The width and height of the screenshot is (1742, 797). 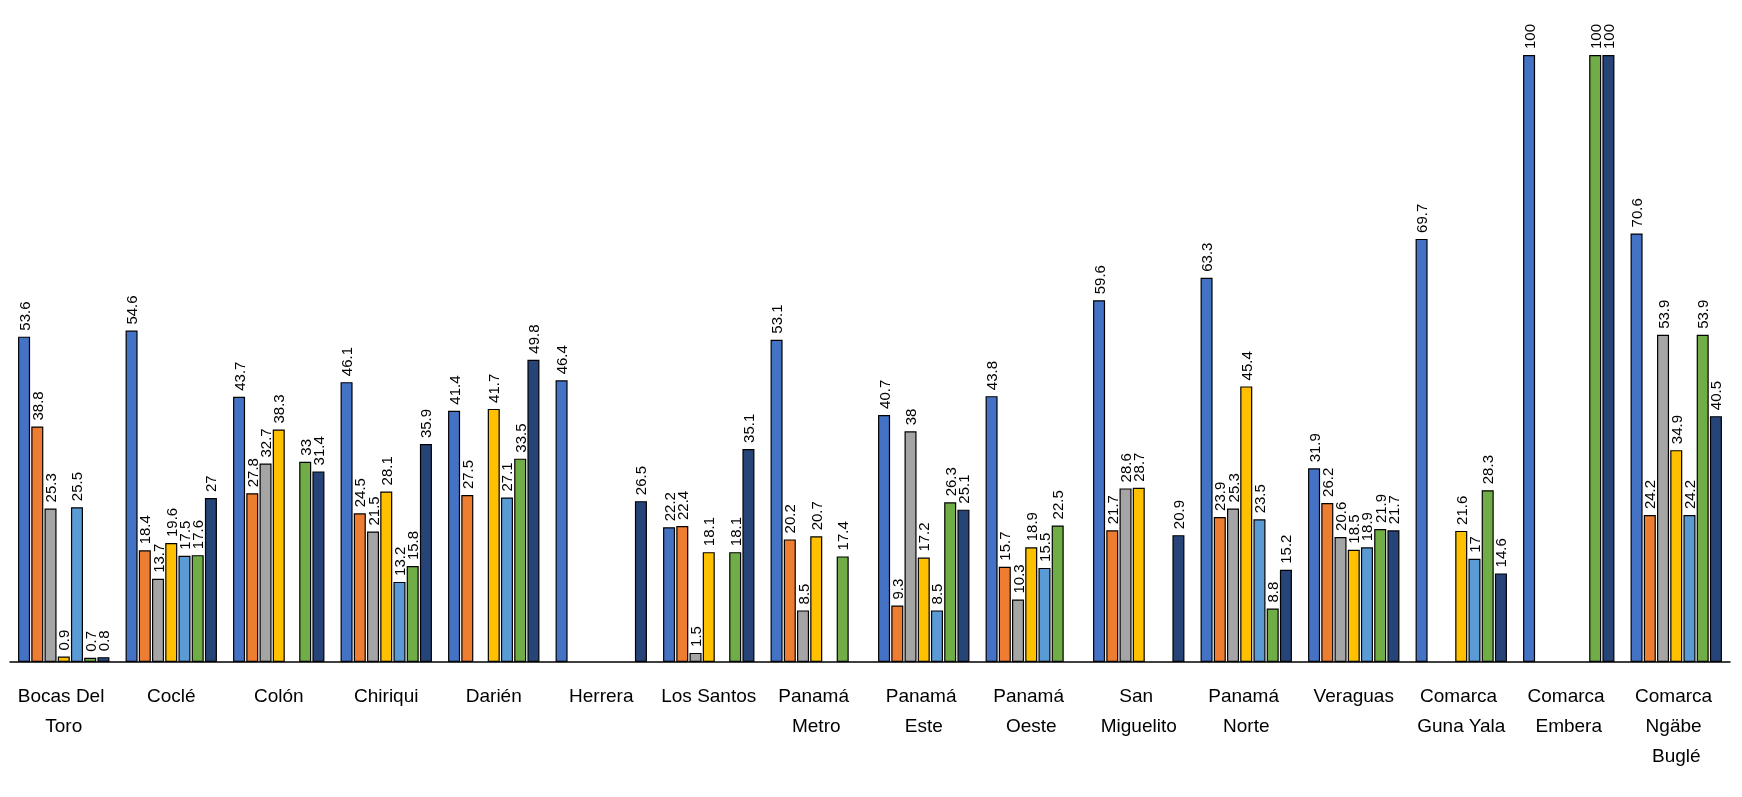 What do you see at coordinates (239, 376) in the screenshot?
I see `data-label: 43.7` at bounding box center [239, 376].